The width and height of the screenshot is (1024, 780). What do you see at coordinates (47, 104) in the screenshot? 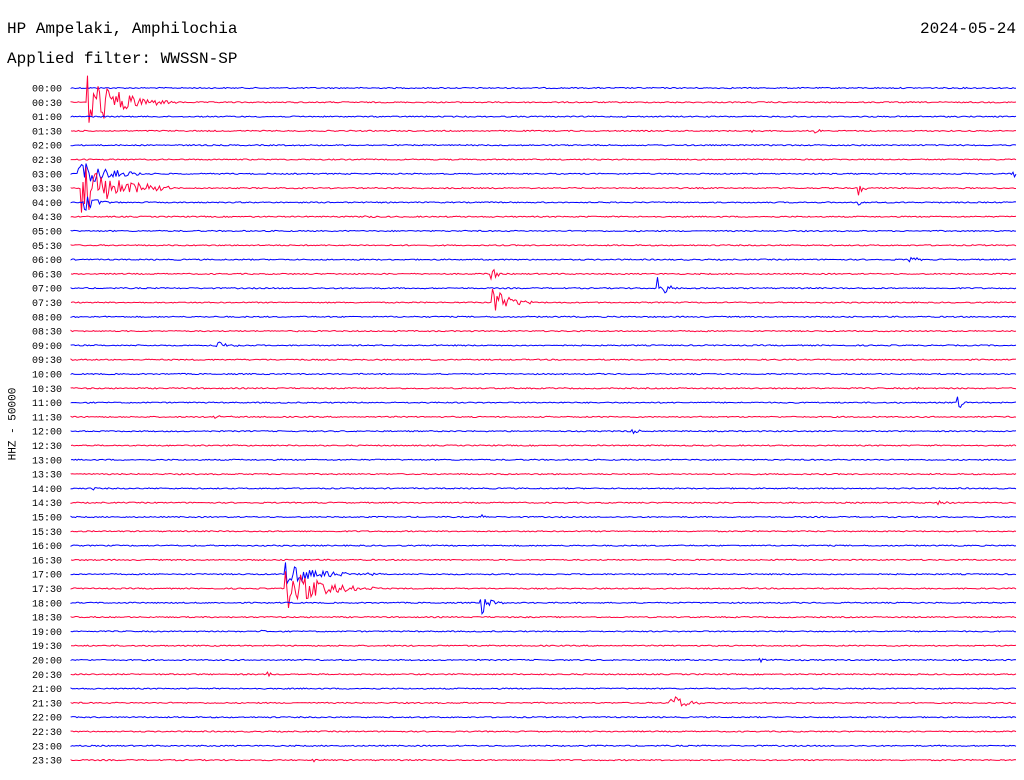
I see `row-label: 00:30` at bounding box center [47, 104].